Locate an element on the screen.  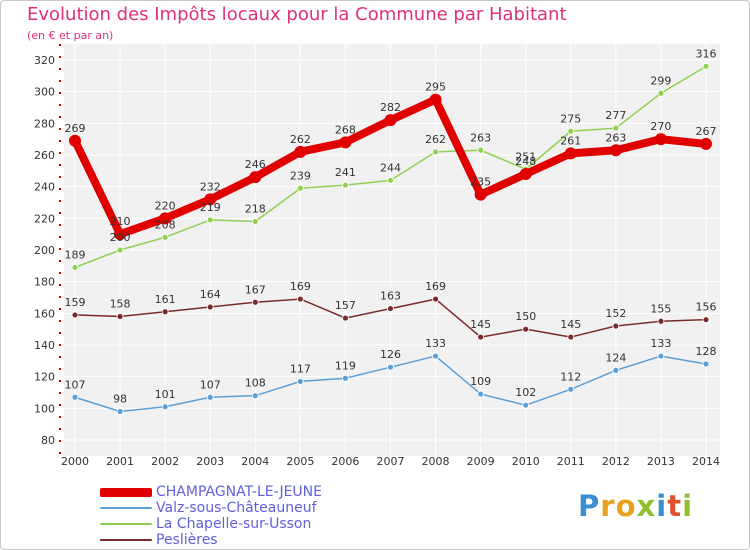
data-label: 108 is located at coordinates (255, 383).